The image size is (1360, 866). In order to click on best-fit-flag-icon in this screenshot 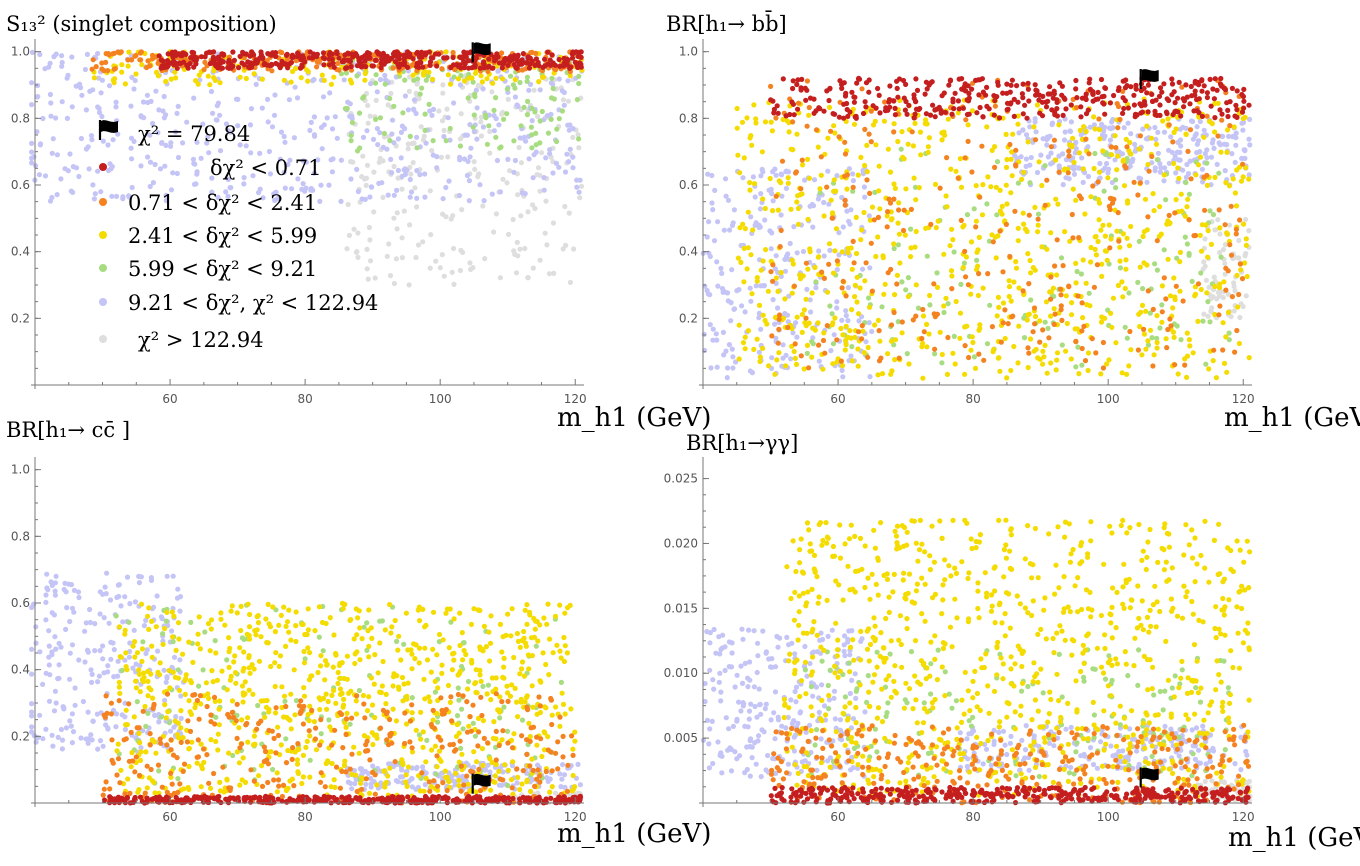, I will do `click(481, 52)`.